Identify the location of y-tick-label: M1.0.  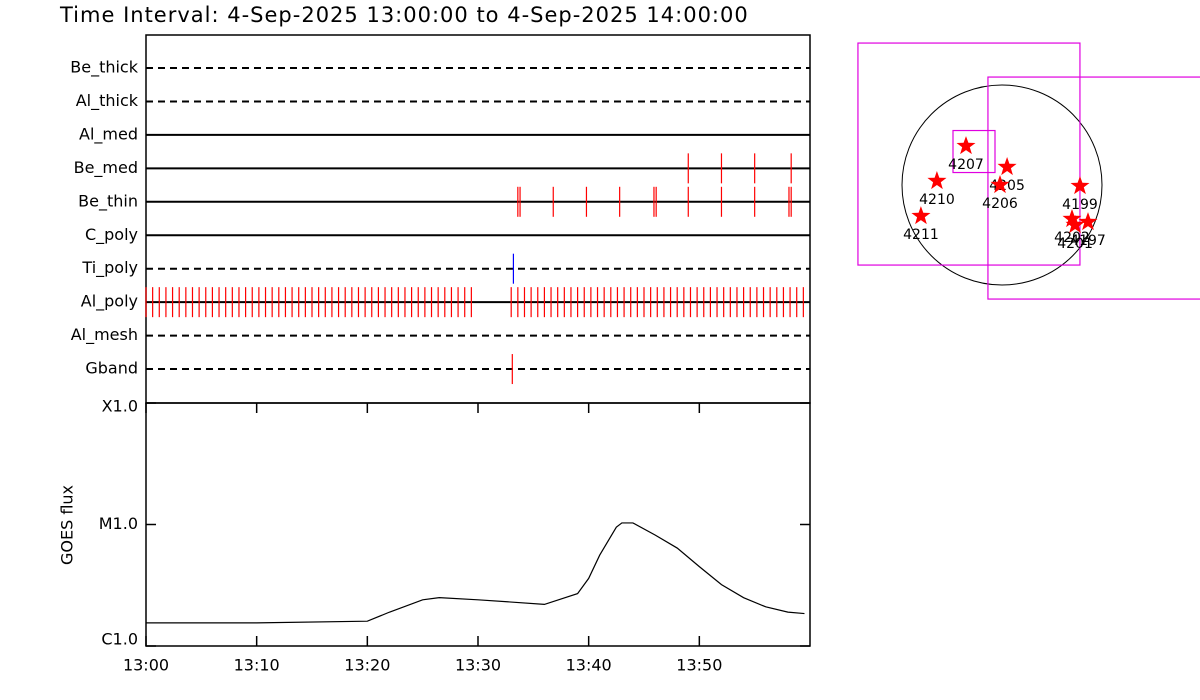
(118, 523).